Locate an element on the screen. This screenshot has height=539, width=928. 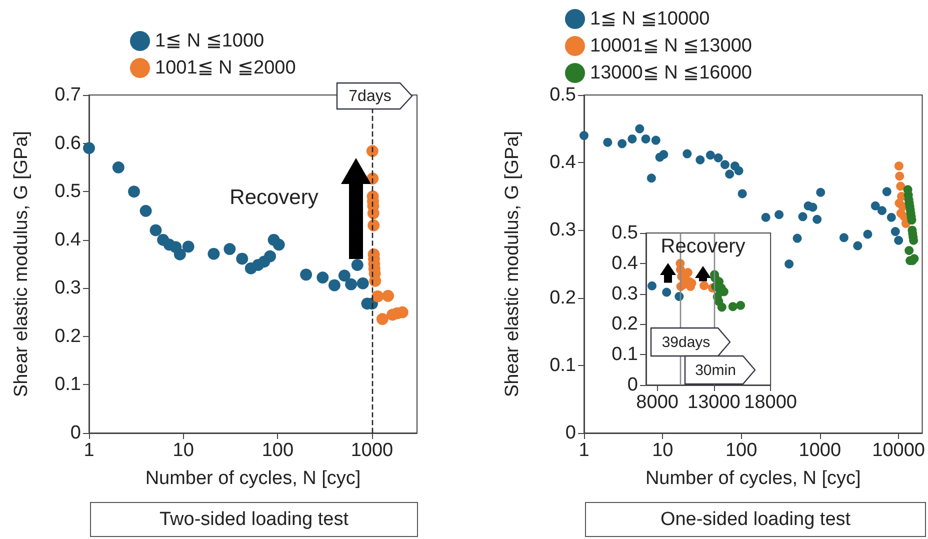
legend-label: 10001≦ N ≦13000 is located at coordinates (671, 46).